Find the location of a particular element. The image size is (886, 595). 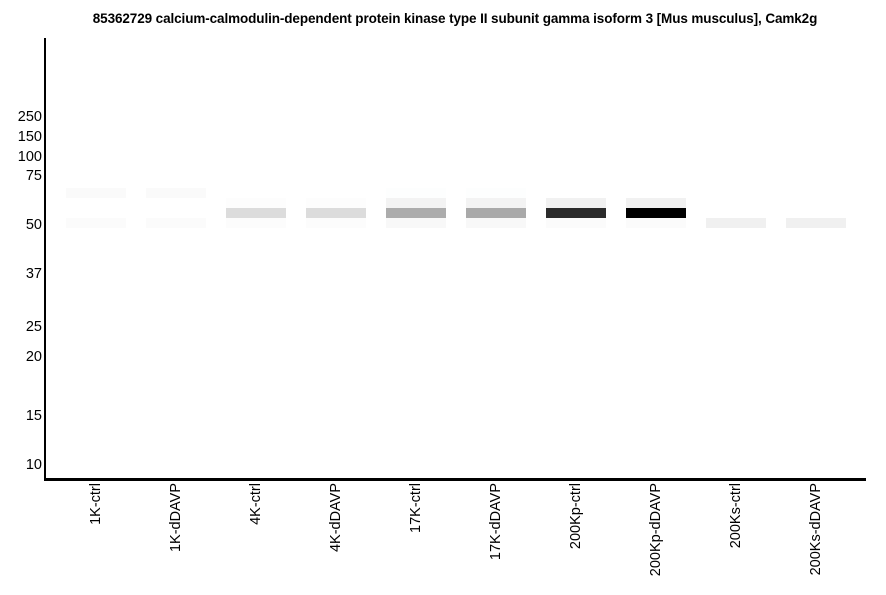

y-tick-label: 10 is located at coordinates (33, 465).